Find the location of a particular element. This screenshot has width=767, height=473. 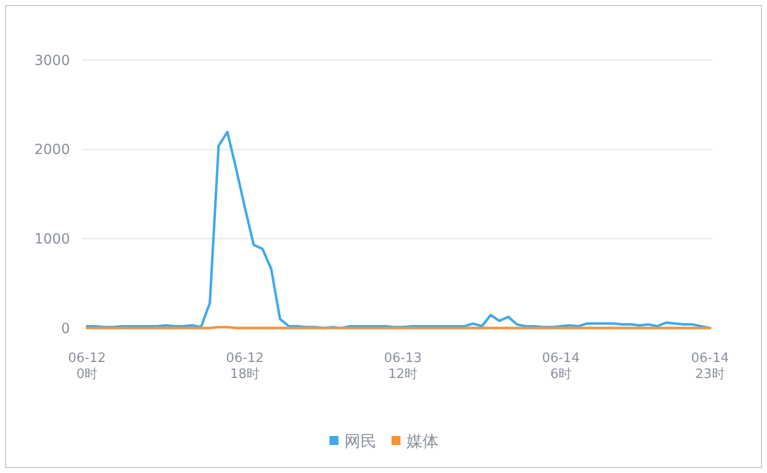

x-tick-label: 06-14 23时 is located at coordinates (710, 366).